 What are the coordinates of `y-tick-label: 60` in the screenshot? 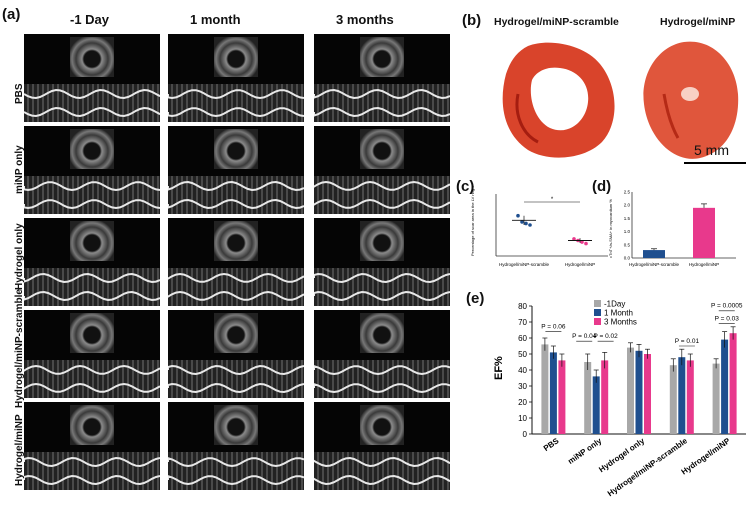 It's located at (522, 338).